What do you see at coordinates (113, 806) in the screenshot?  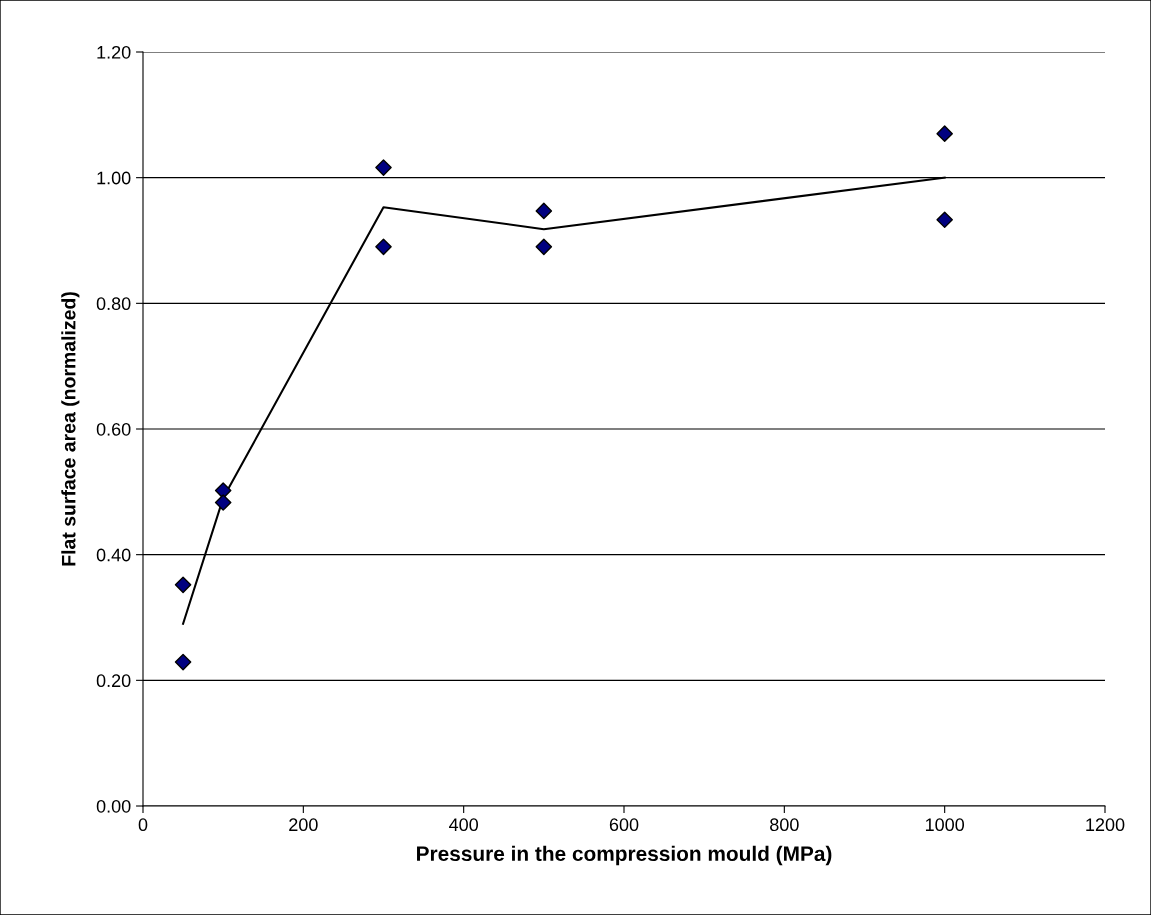 I see `y-tick-label: 0.00` at bounding box center [113, 806].